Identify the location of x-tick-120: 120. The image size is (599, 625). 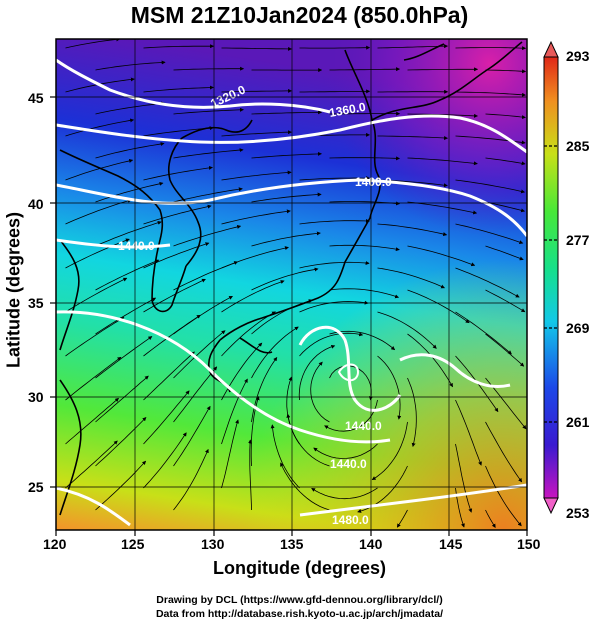
(55, 544).